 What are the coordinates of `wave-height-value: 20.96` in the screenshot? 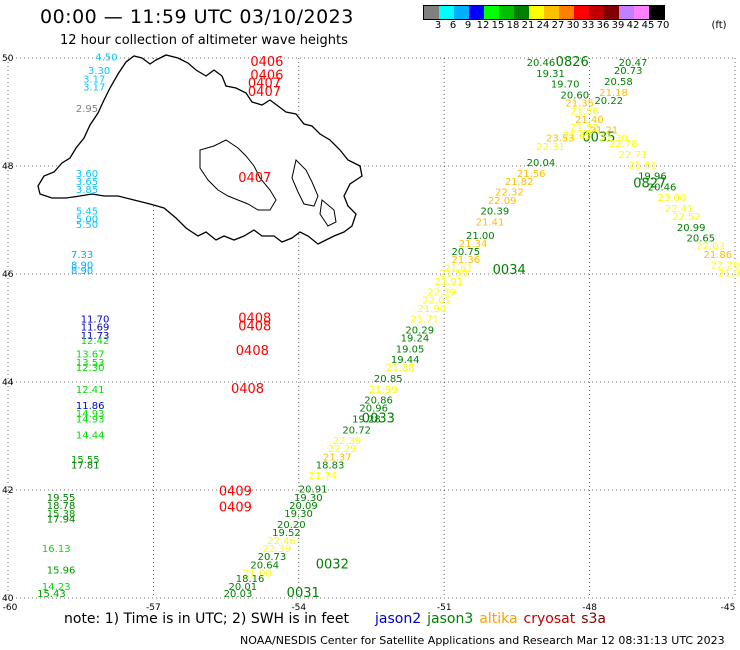 It's located at (373, 409).